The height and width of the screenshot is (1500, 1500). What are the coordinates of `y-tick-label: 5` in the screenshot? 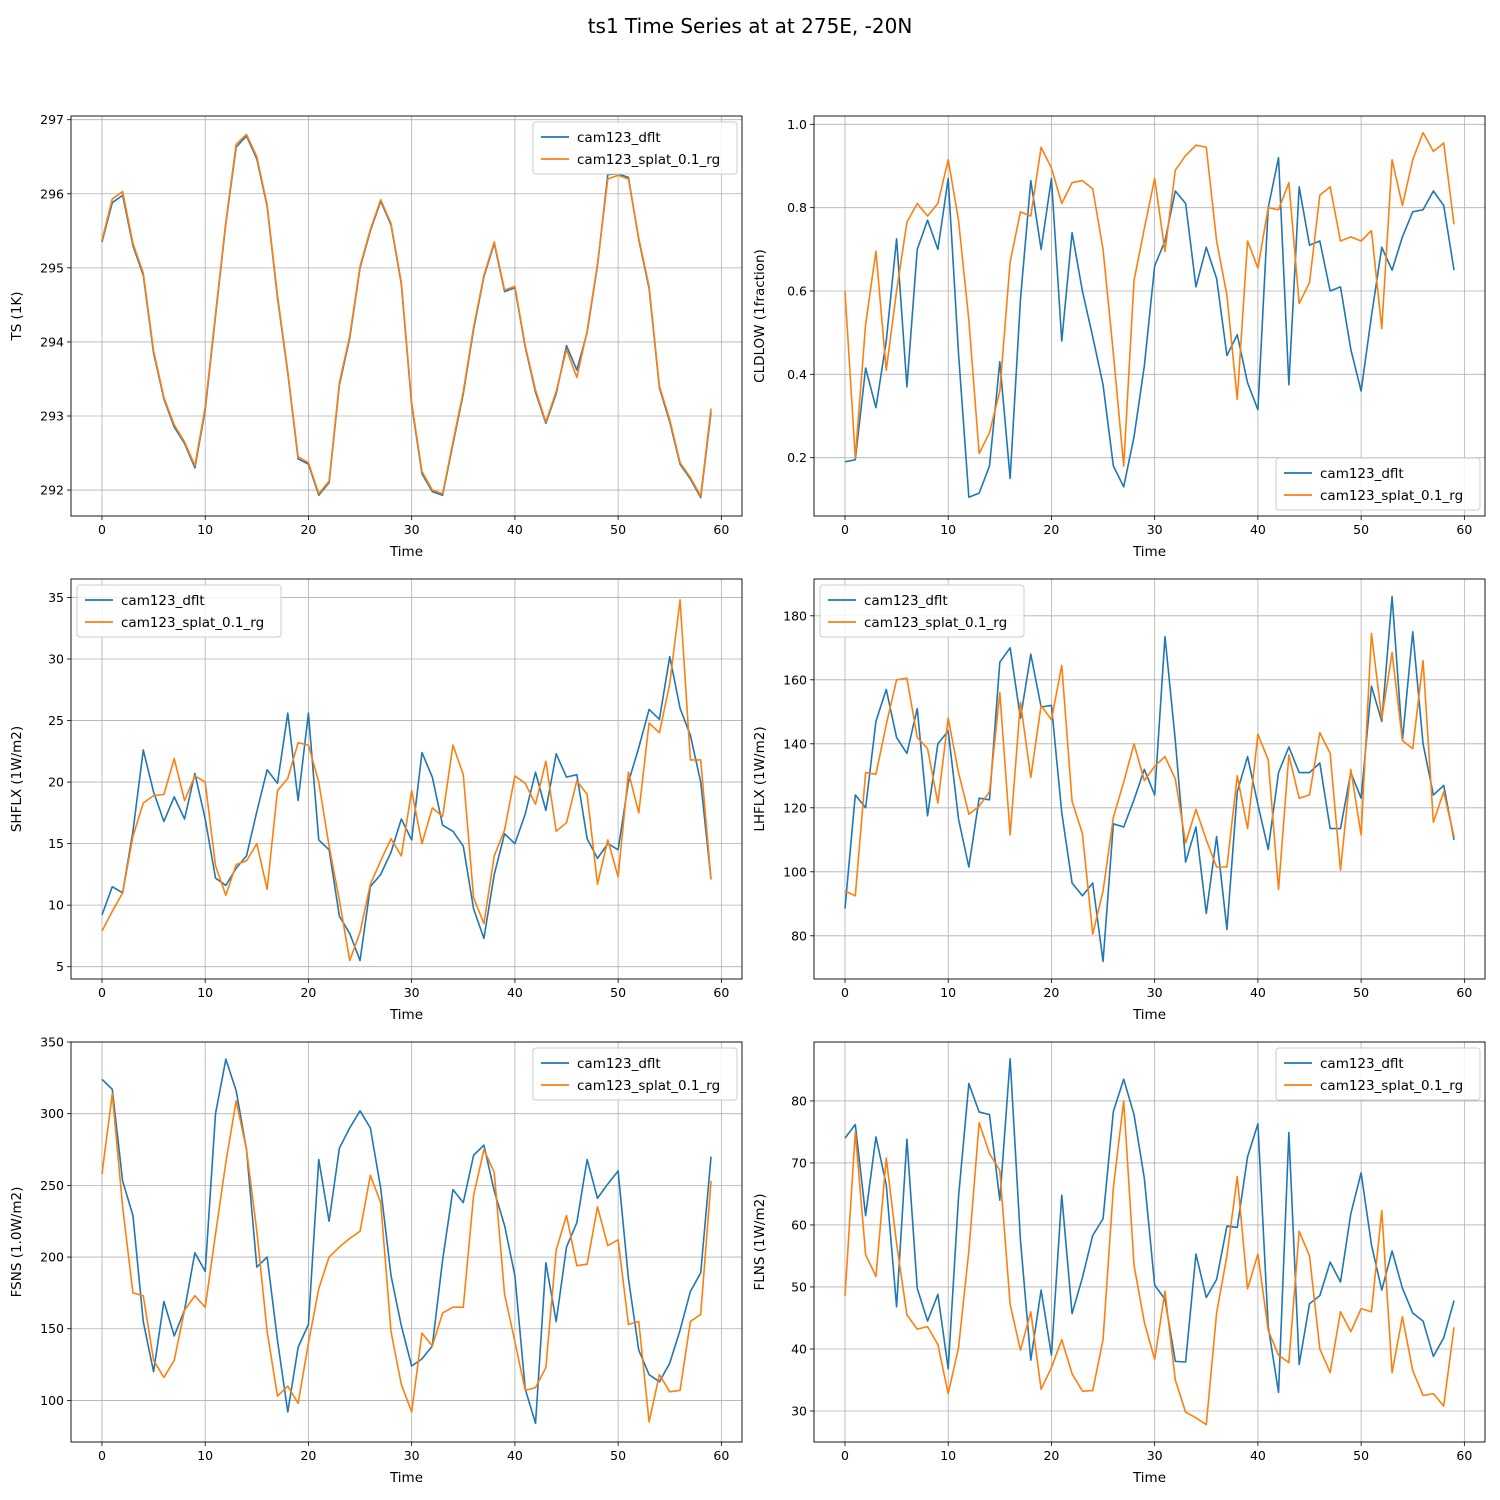 It's located at (60, 966).